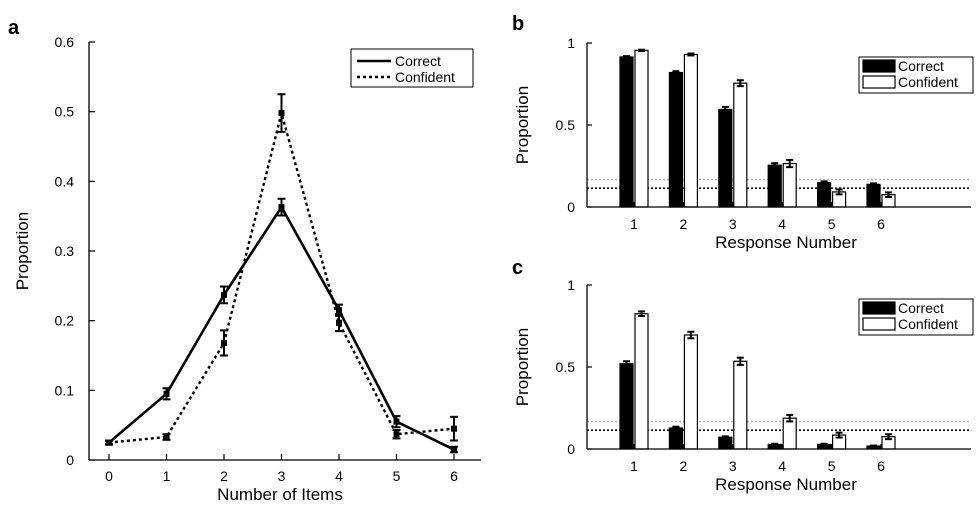 This screenshot has height=509, width=979. What do you see at coordinates (109, 476) in the screenshot?
I see `x-tick-label: 0` at bounding box center [109, 476].